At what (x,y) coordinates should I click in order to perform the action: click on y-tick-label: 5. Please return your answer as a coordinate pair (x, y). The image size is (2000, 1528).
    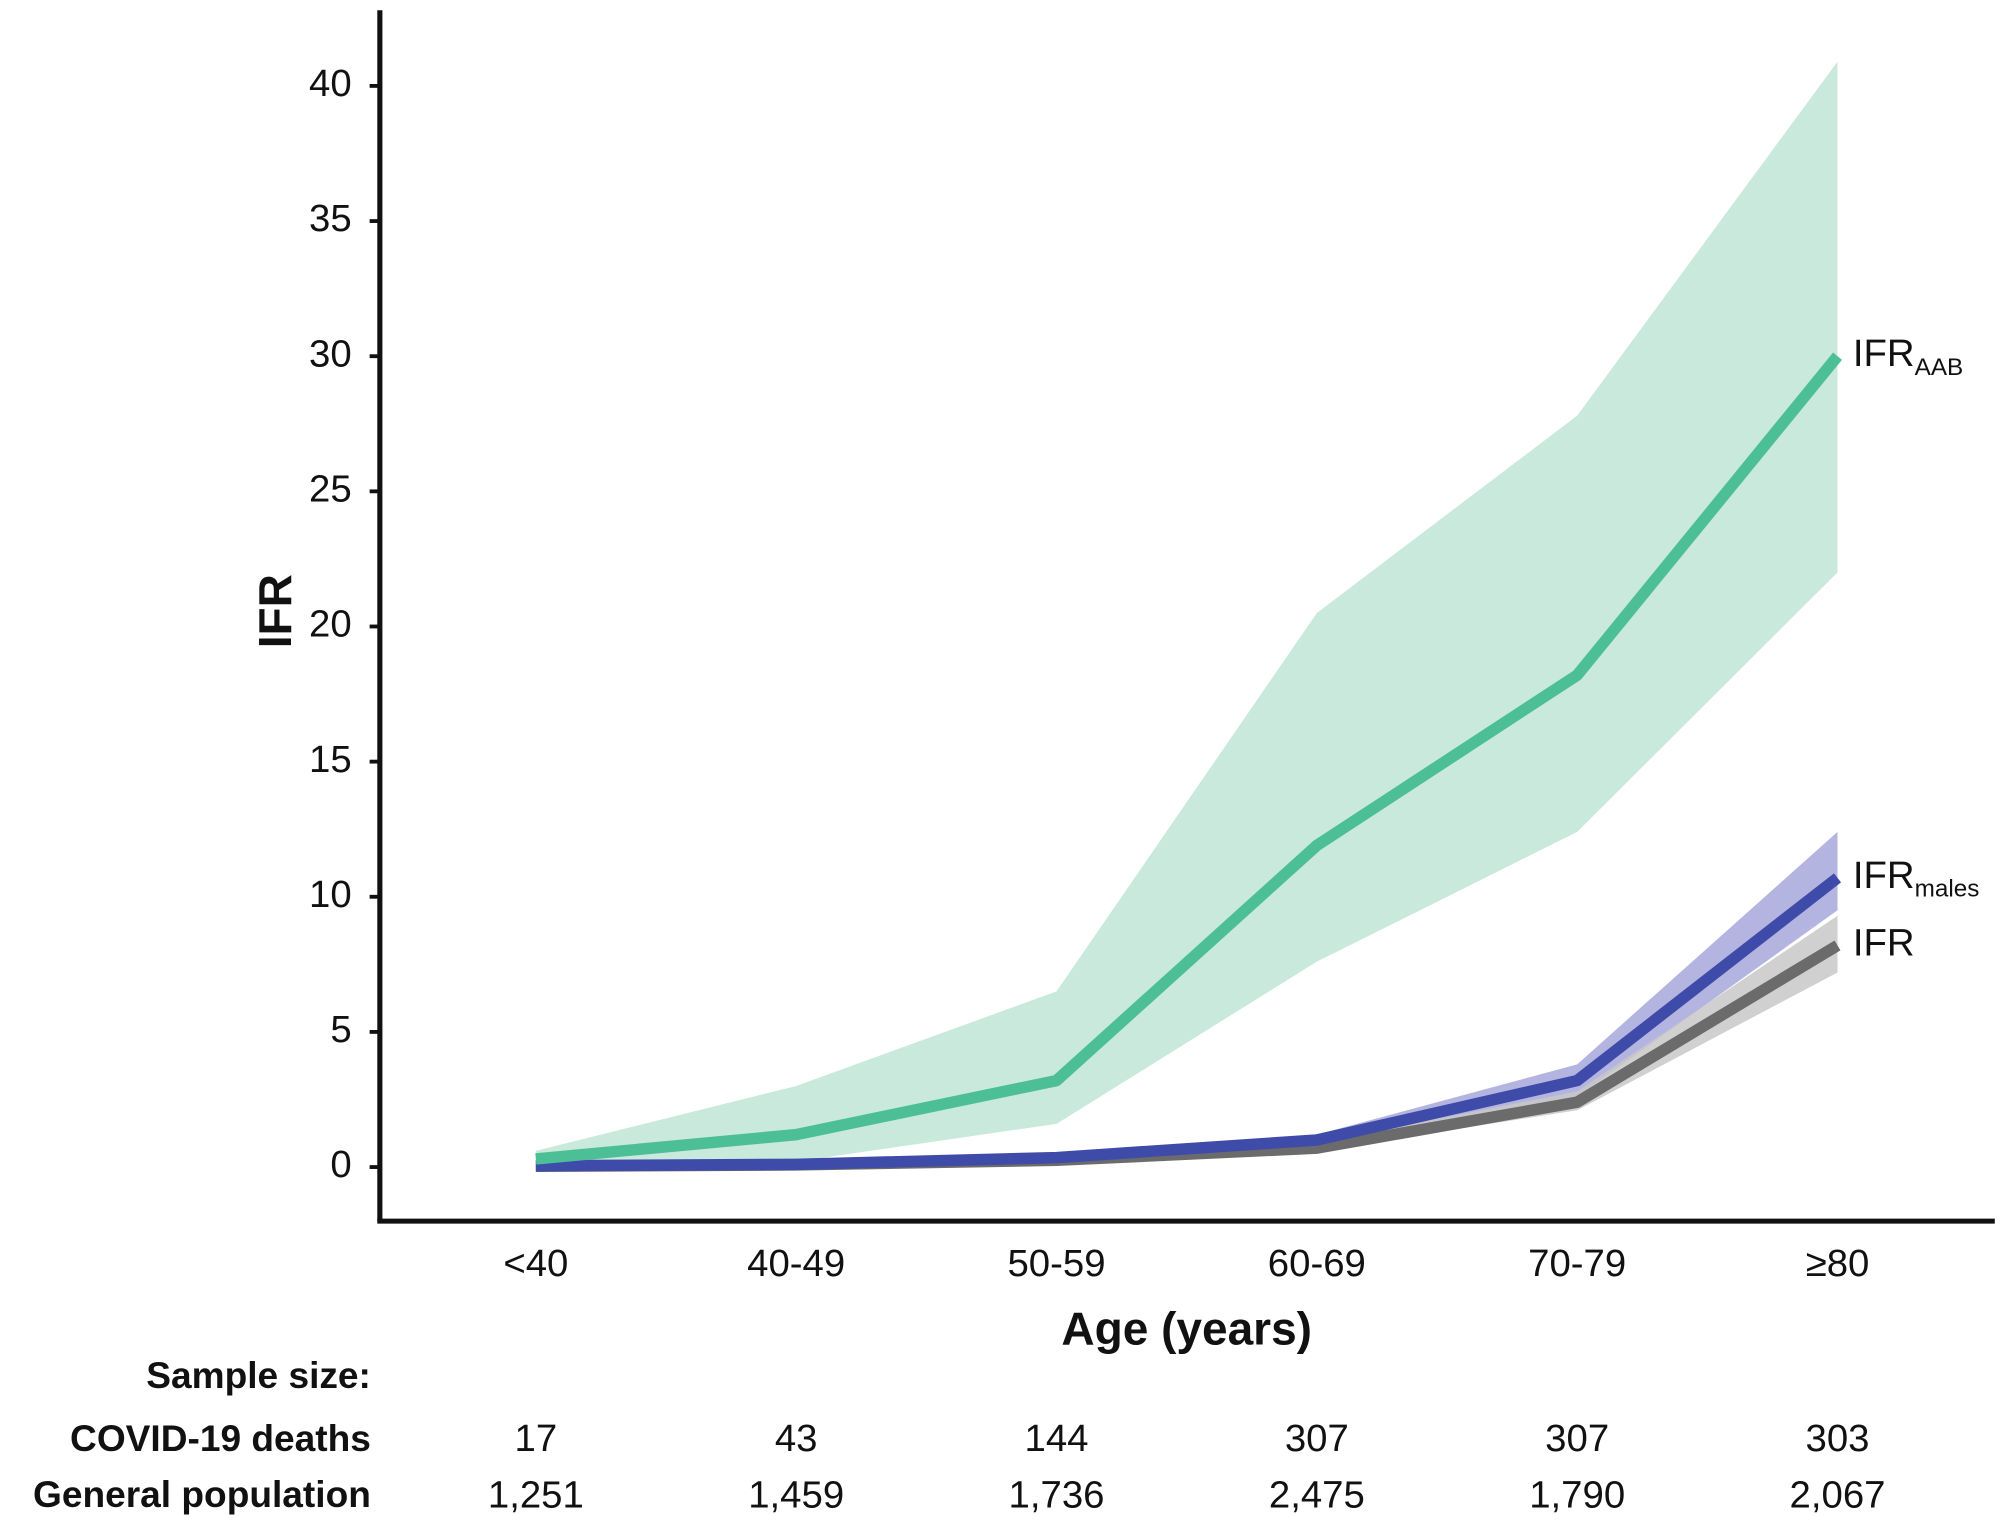
    Looking at the image, I should click on (340, 1029).